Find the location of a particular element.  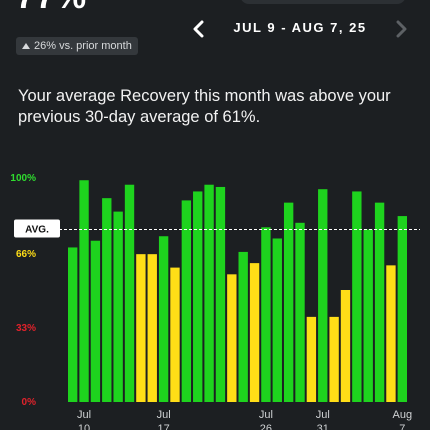

previous-period-button is located at coordinates (198, 29).